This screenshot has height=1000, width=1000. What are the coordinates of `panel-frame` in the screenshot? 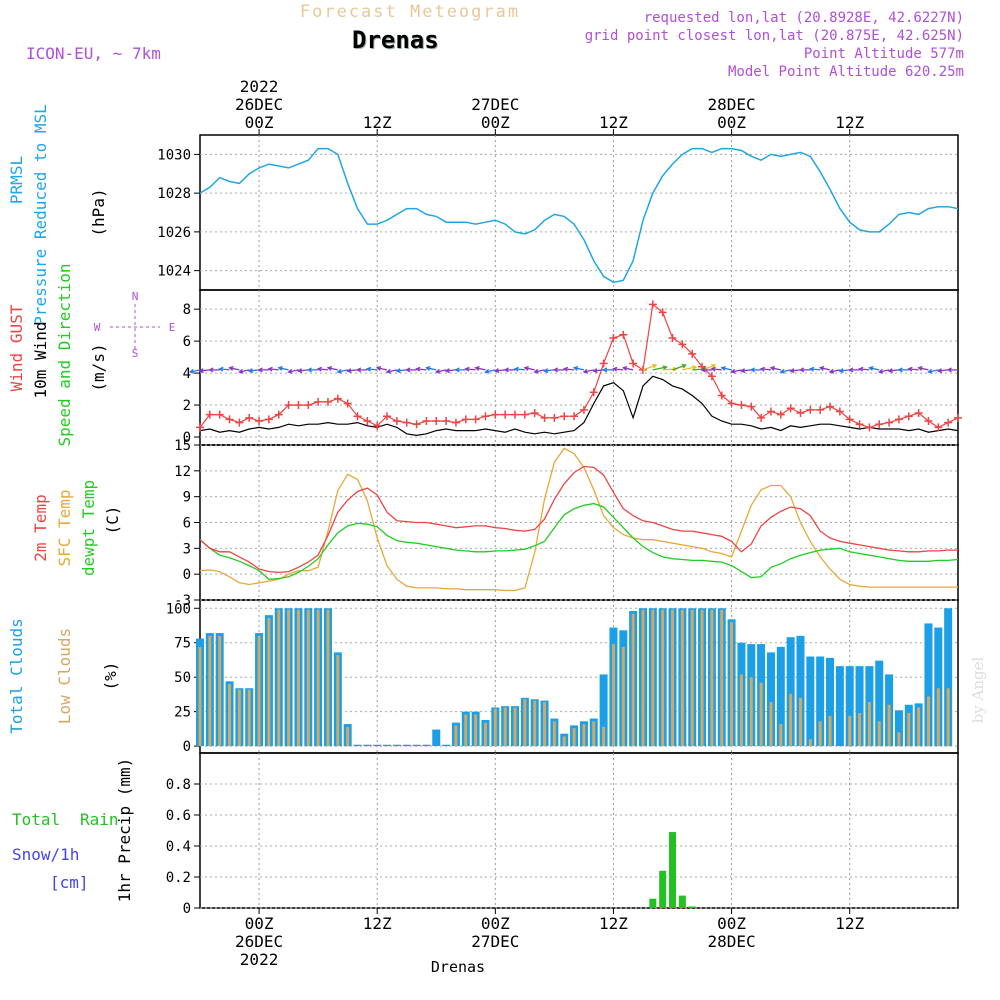 It's located at (579, 522).